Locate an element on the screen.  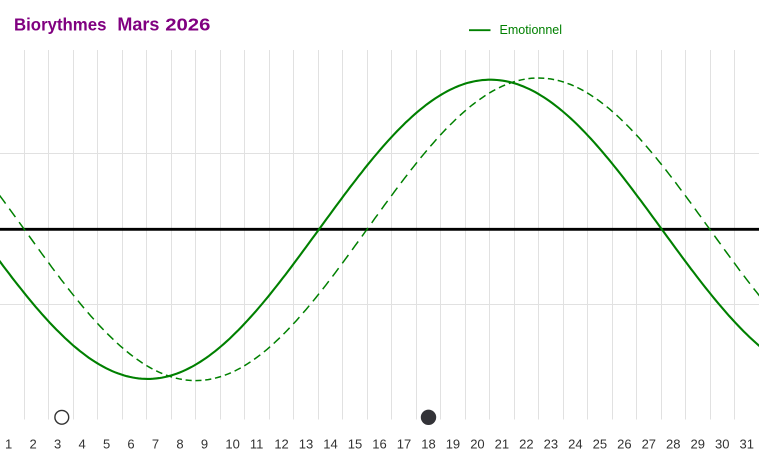
svg-text: 1 is located at coordinates (8, 444).